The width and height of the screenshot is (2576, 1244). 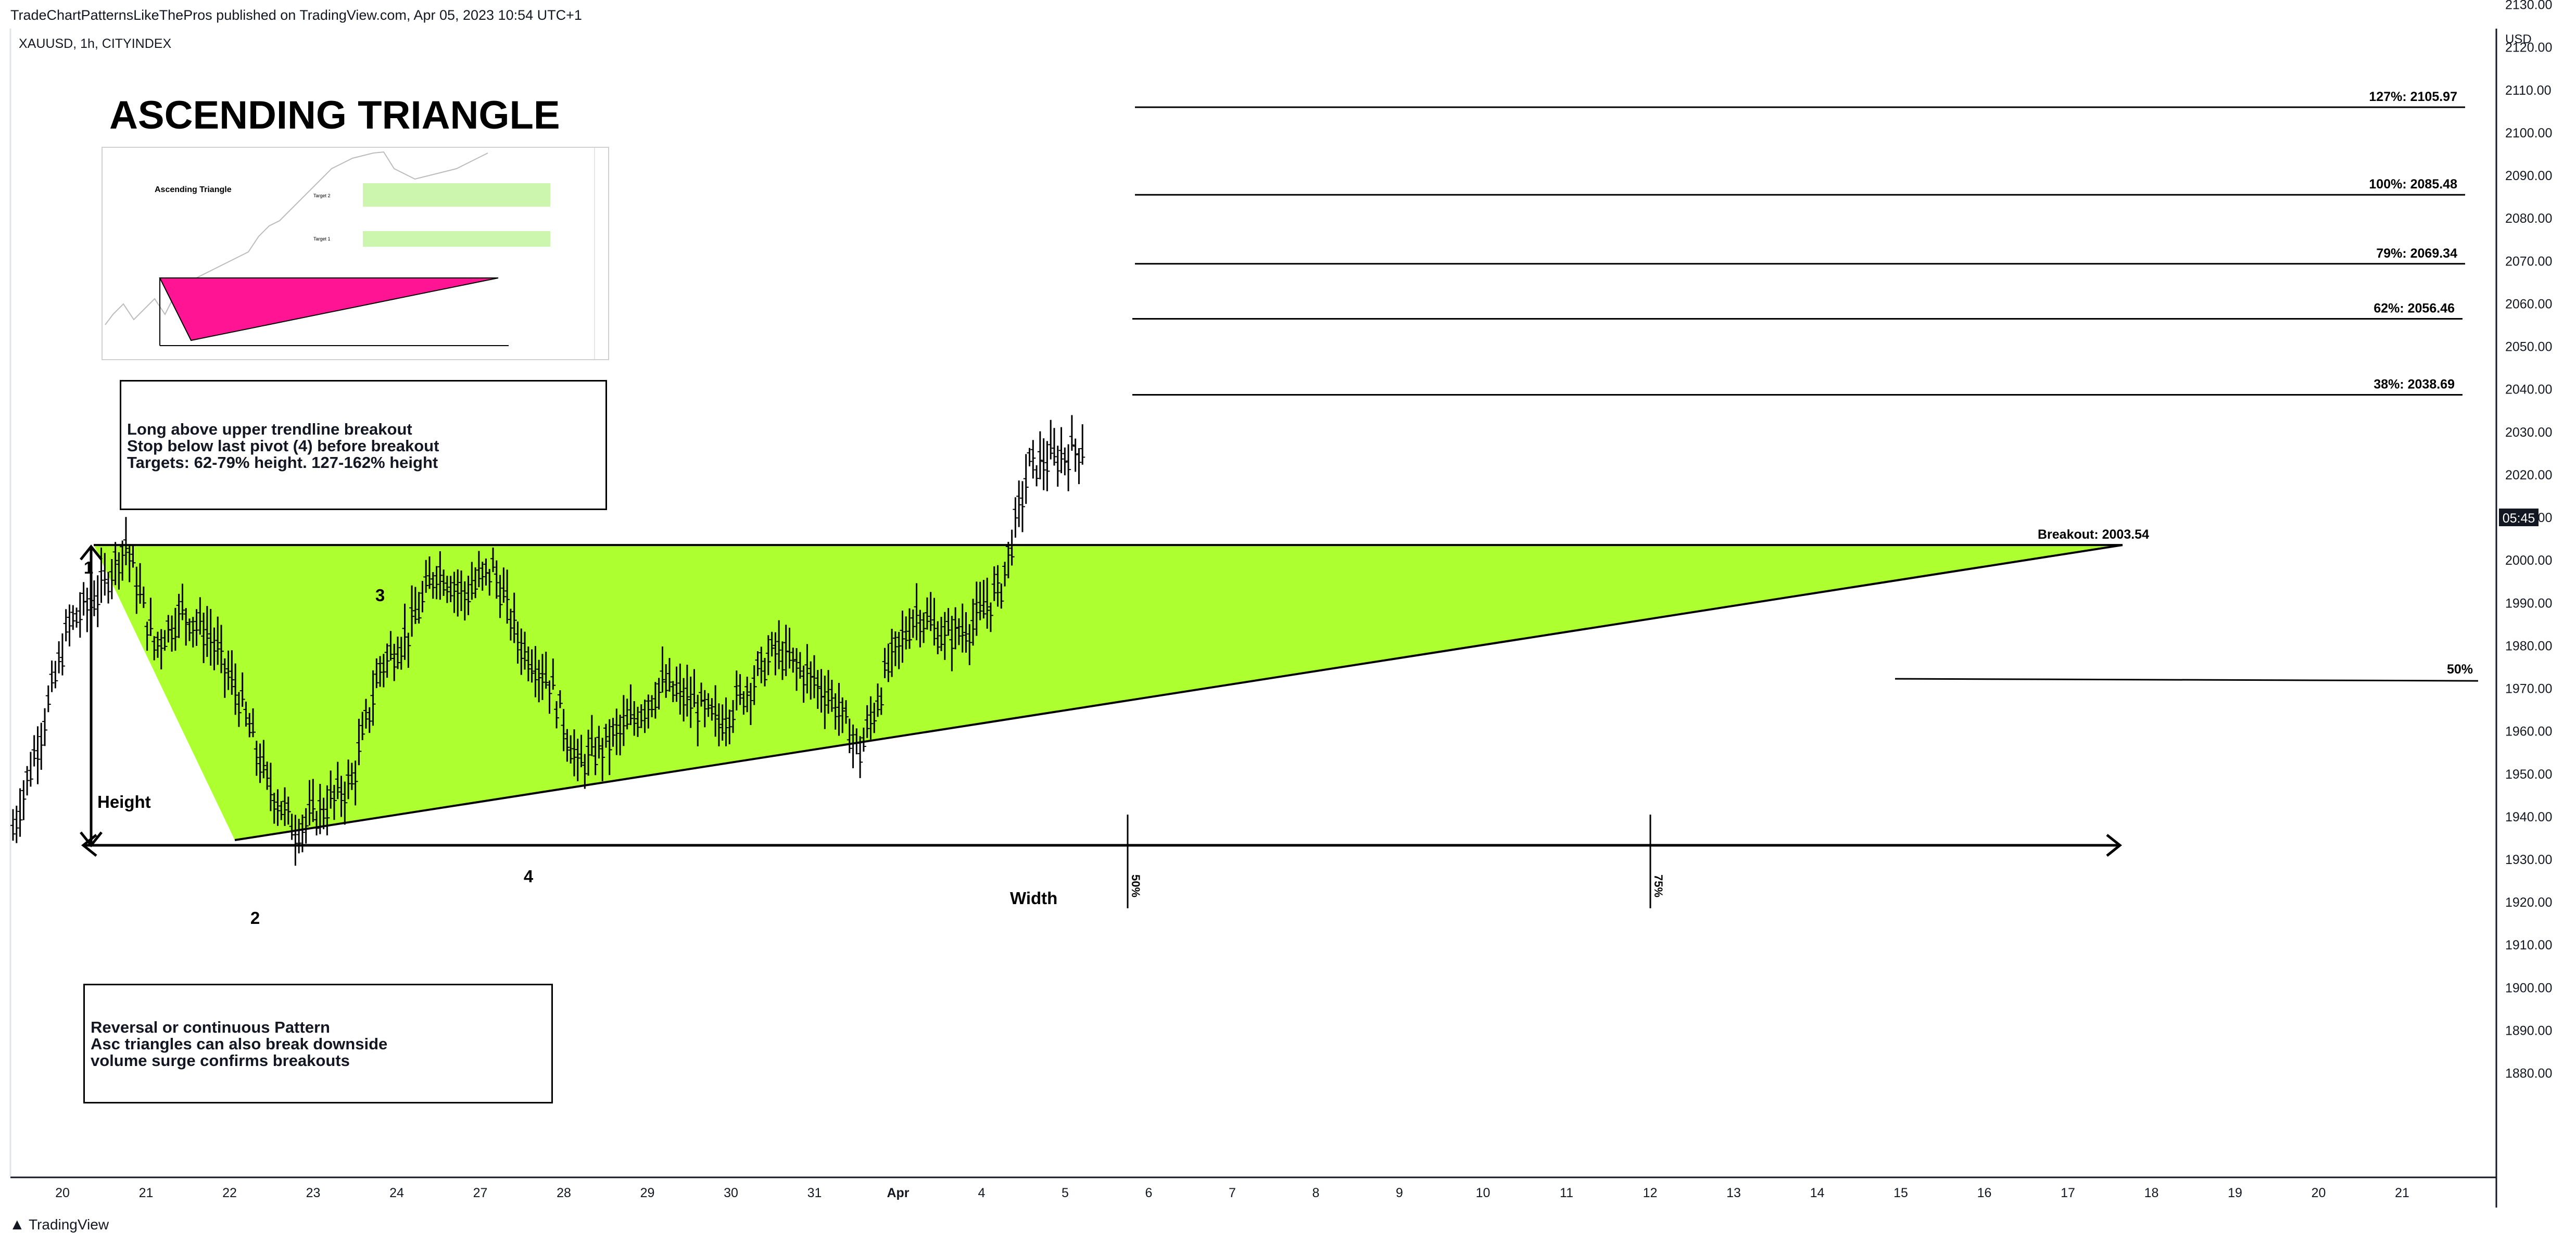 What do you see at coordinates (255, 918) in the screenshot?
I see `pivot-label: 2` at bounding box center [255, 918].